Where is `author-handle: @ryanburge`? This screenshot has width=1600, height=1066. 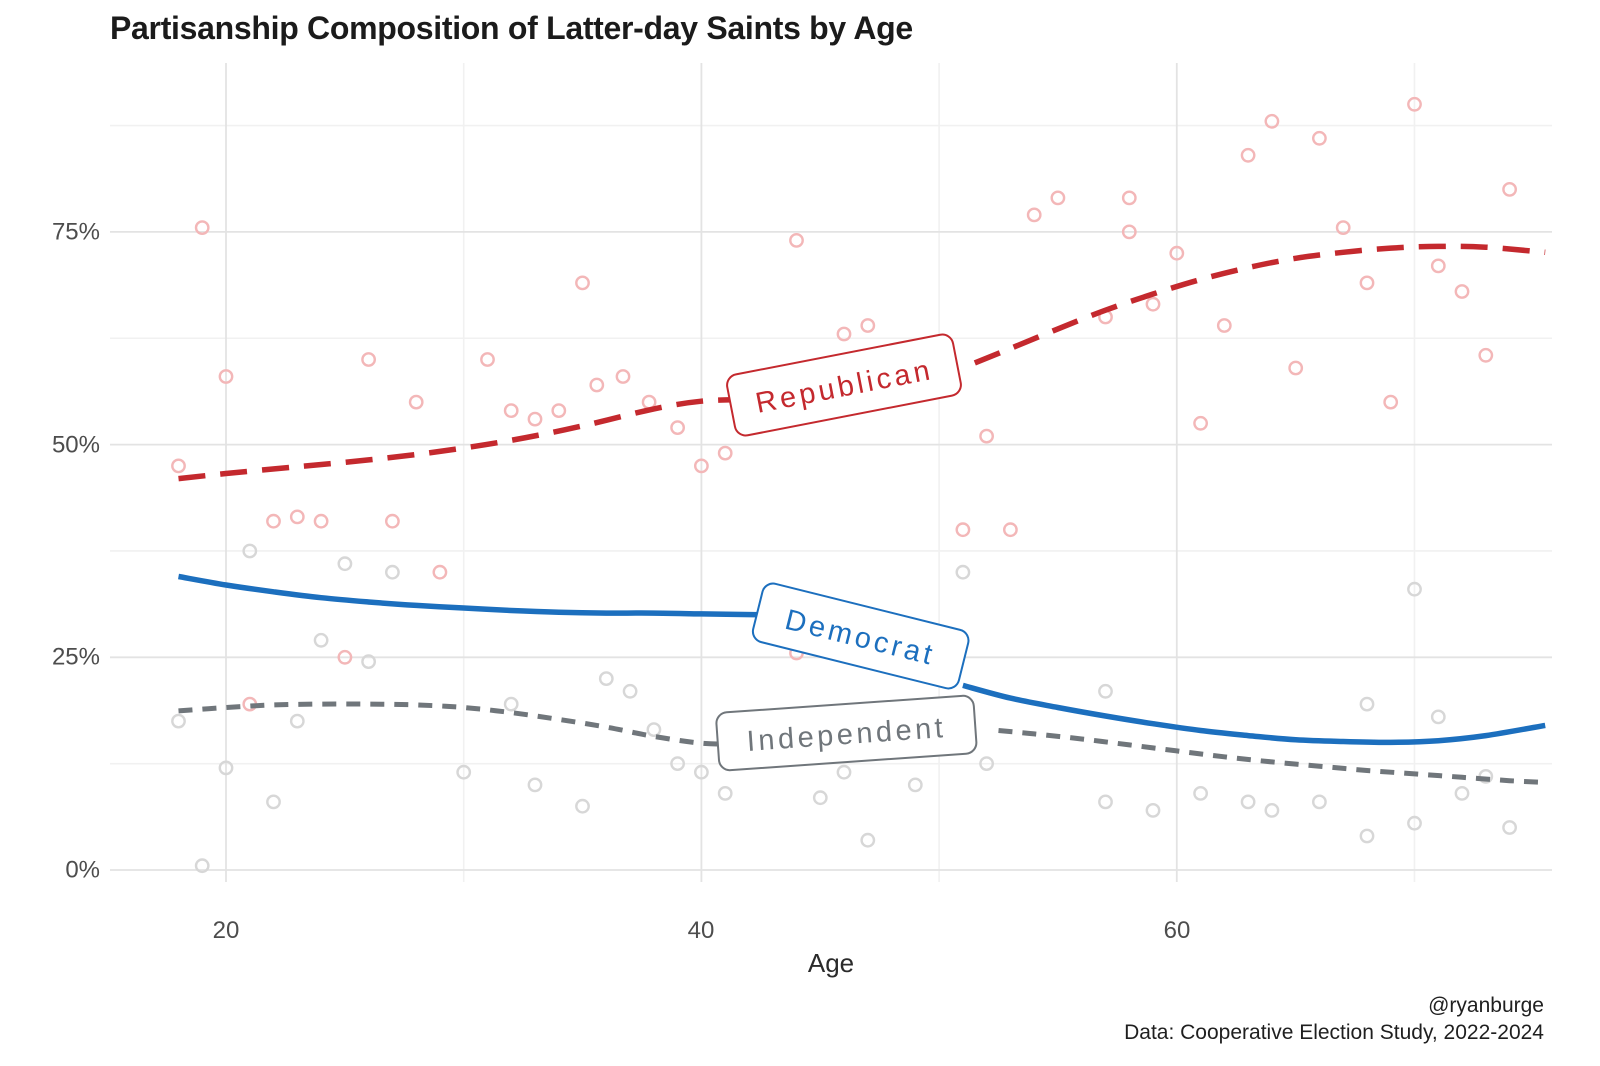 author-handle: @ryanburge is located at coordinates (1486, 1005).